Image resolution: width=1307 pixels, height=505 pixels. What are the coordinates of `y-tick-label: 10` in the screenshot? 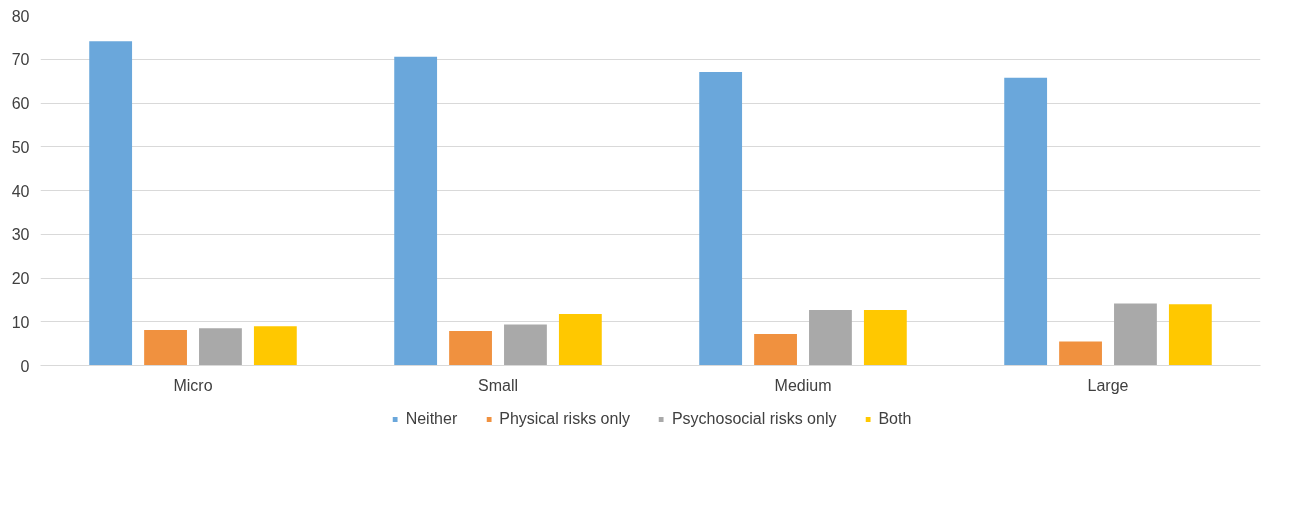 It's located at (20, 322).